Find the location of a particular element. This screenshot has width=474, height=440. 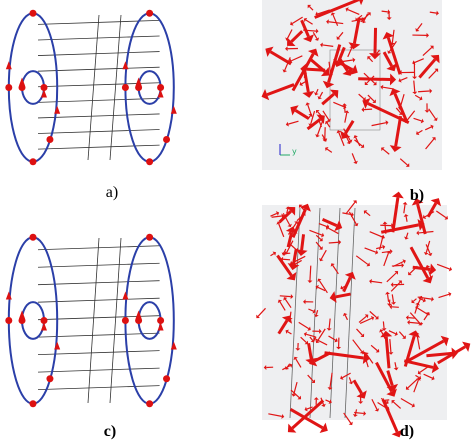

panel-a is located at coordinates (91, 87).